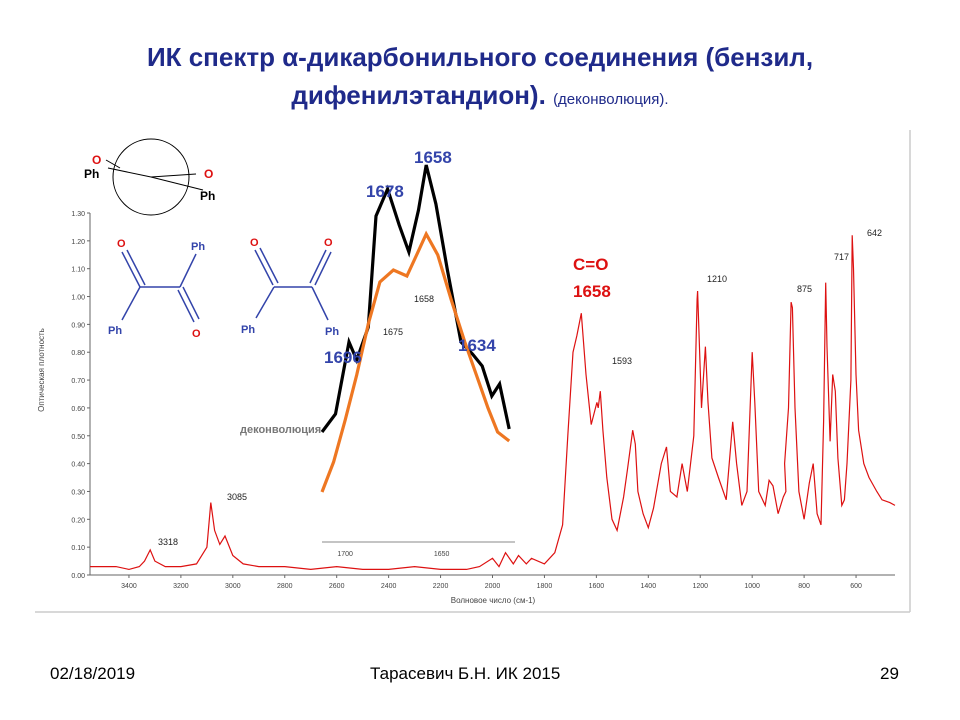 The height and width of the screenshot is (720, 960). I want to click on footer-author: Тарасевич Б.Н. ИК 2015, so click(465, 673).